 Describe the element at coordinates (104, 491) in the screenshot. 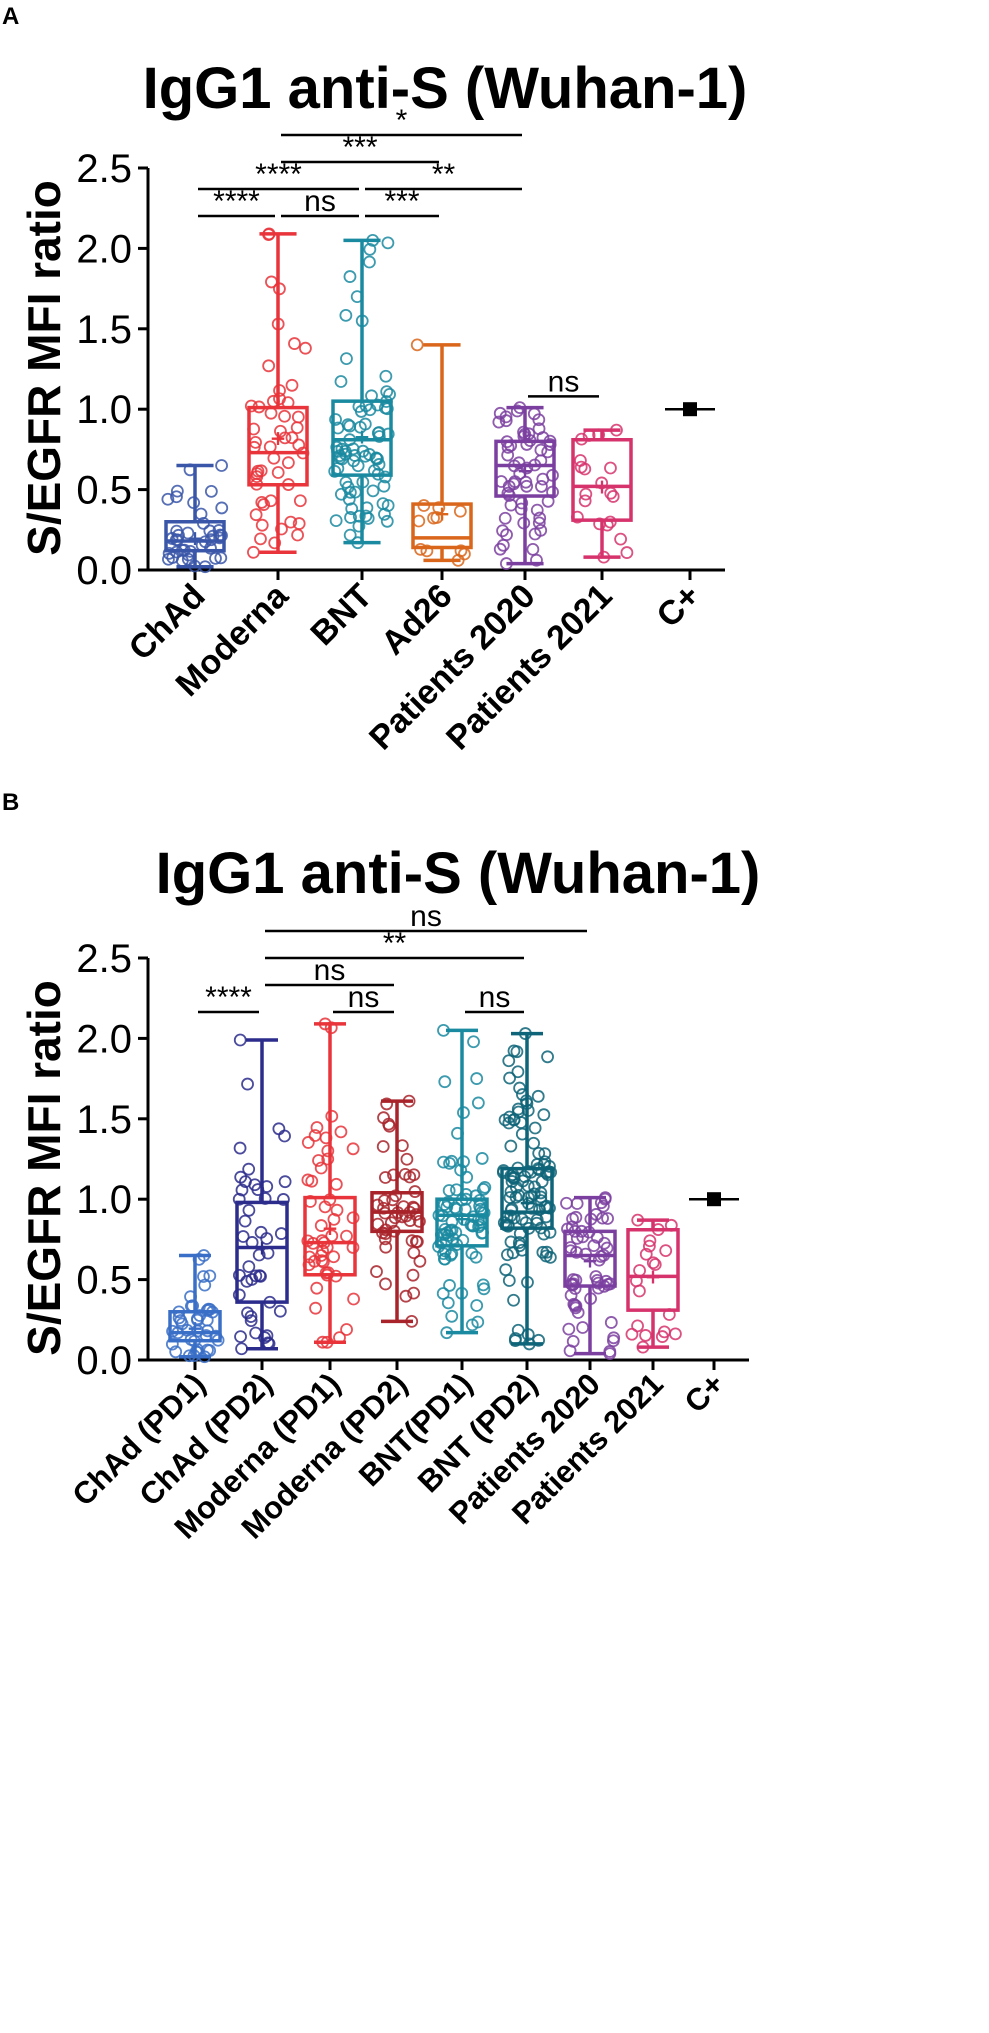

I see `a-ytick-label: 0.5` at that location.